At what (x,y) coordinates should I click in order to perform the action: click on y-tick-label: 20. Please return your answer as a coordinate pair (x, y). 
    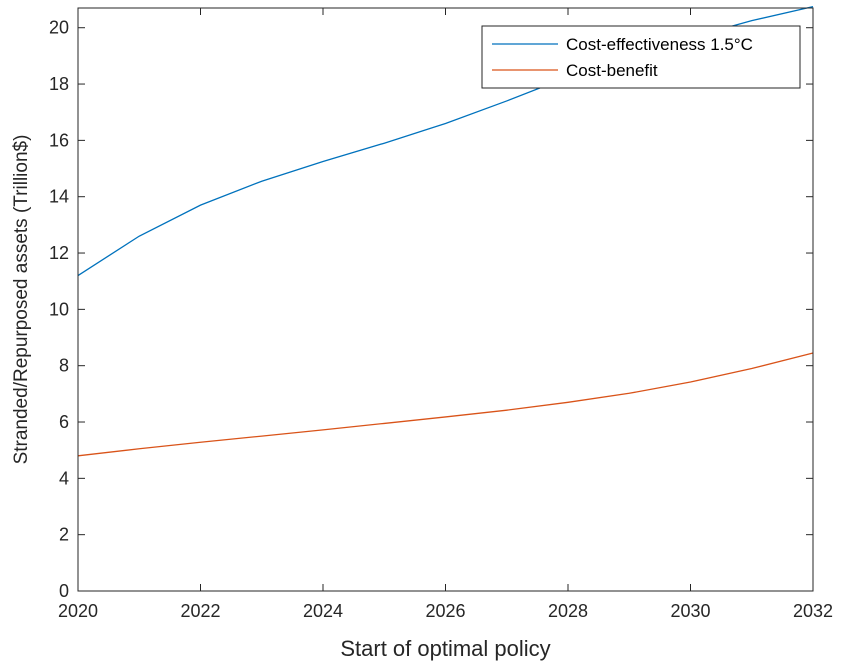
    Looking at the image, I should click on (59, 28).